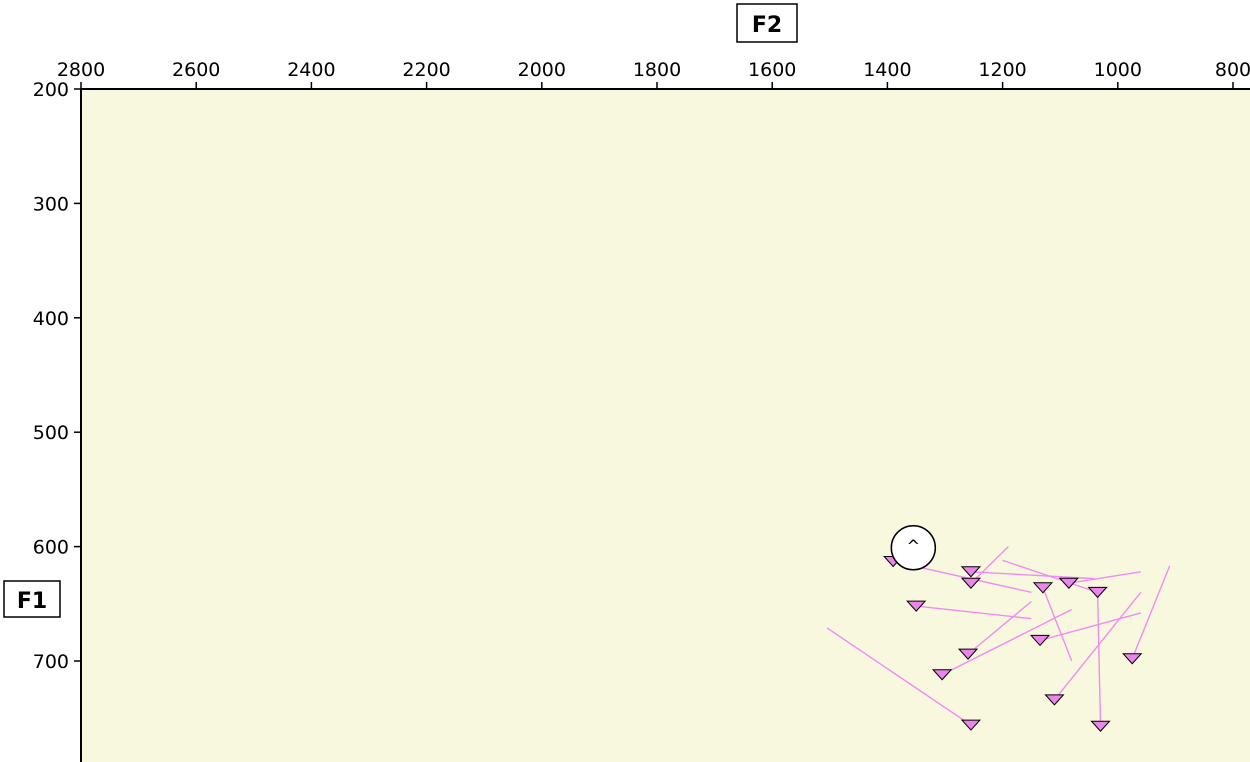 Image resolution: width=1250 pixels, height=762 pixels. I want to click on circle-marker, so click(913, 547).